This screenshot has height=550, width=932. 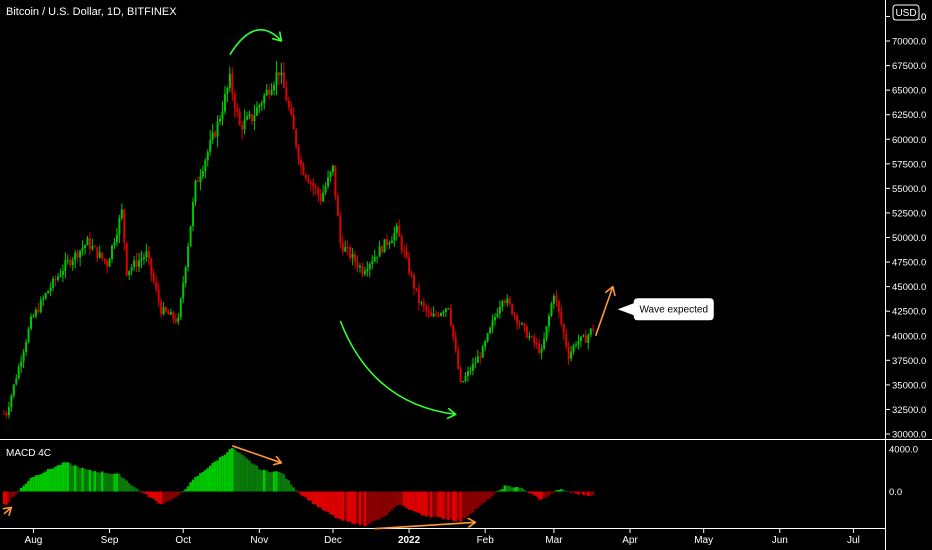 What do you see at coordinates (665, 309) in the screenshot?
I see `callout-bubble` at bounding box center [665, 309].